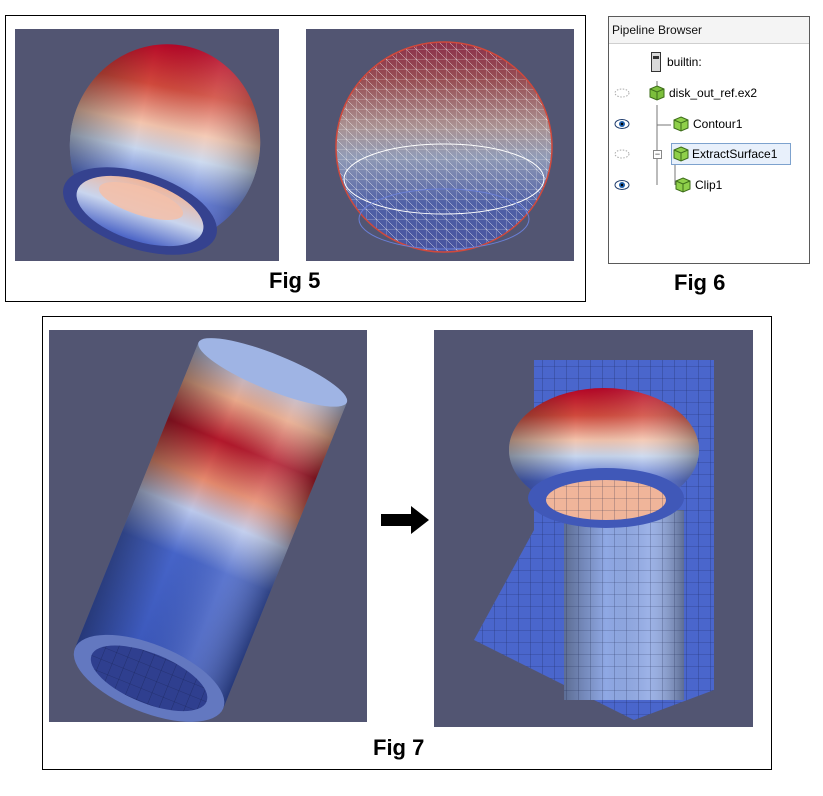  I want to click on pipeline-item-label: disk_out_ref.ex2, so click(713, 93).